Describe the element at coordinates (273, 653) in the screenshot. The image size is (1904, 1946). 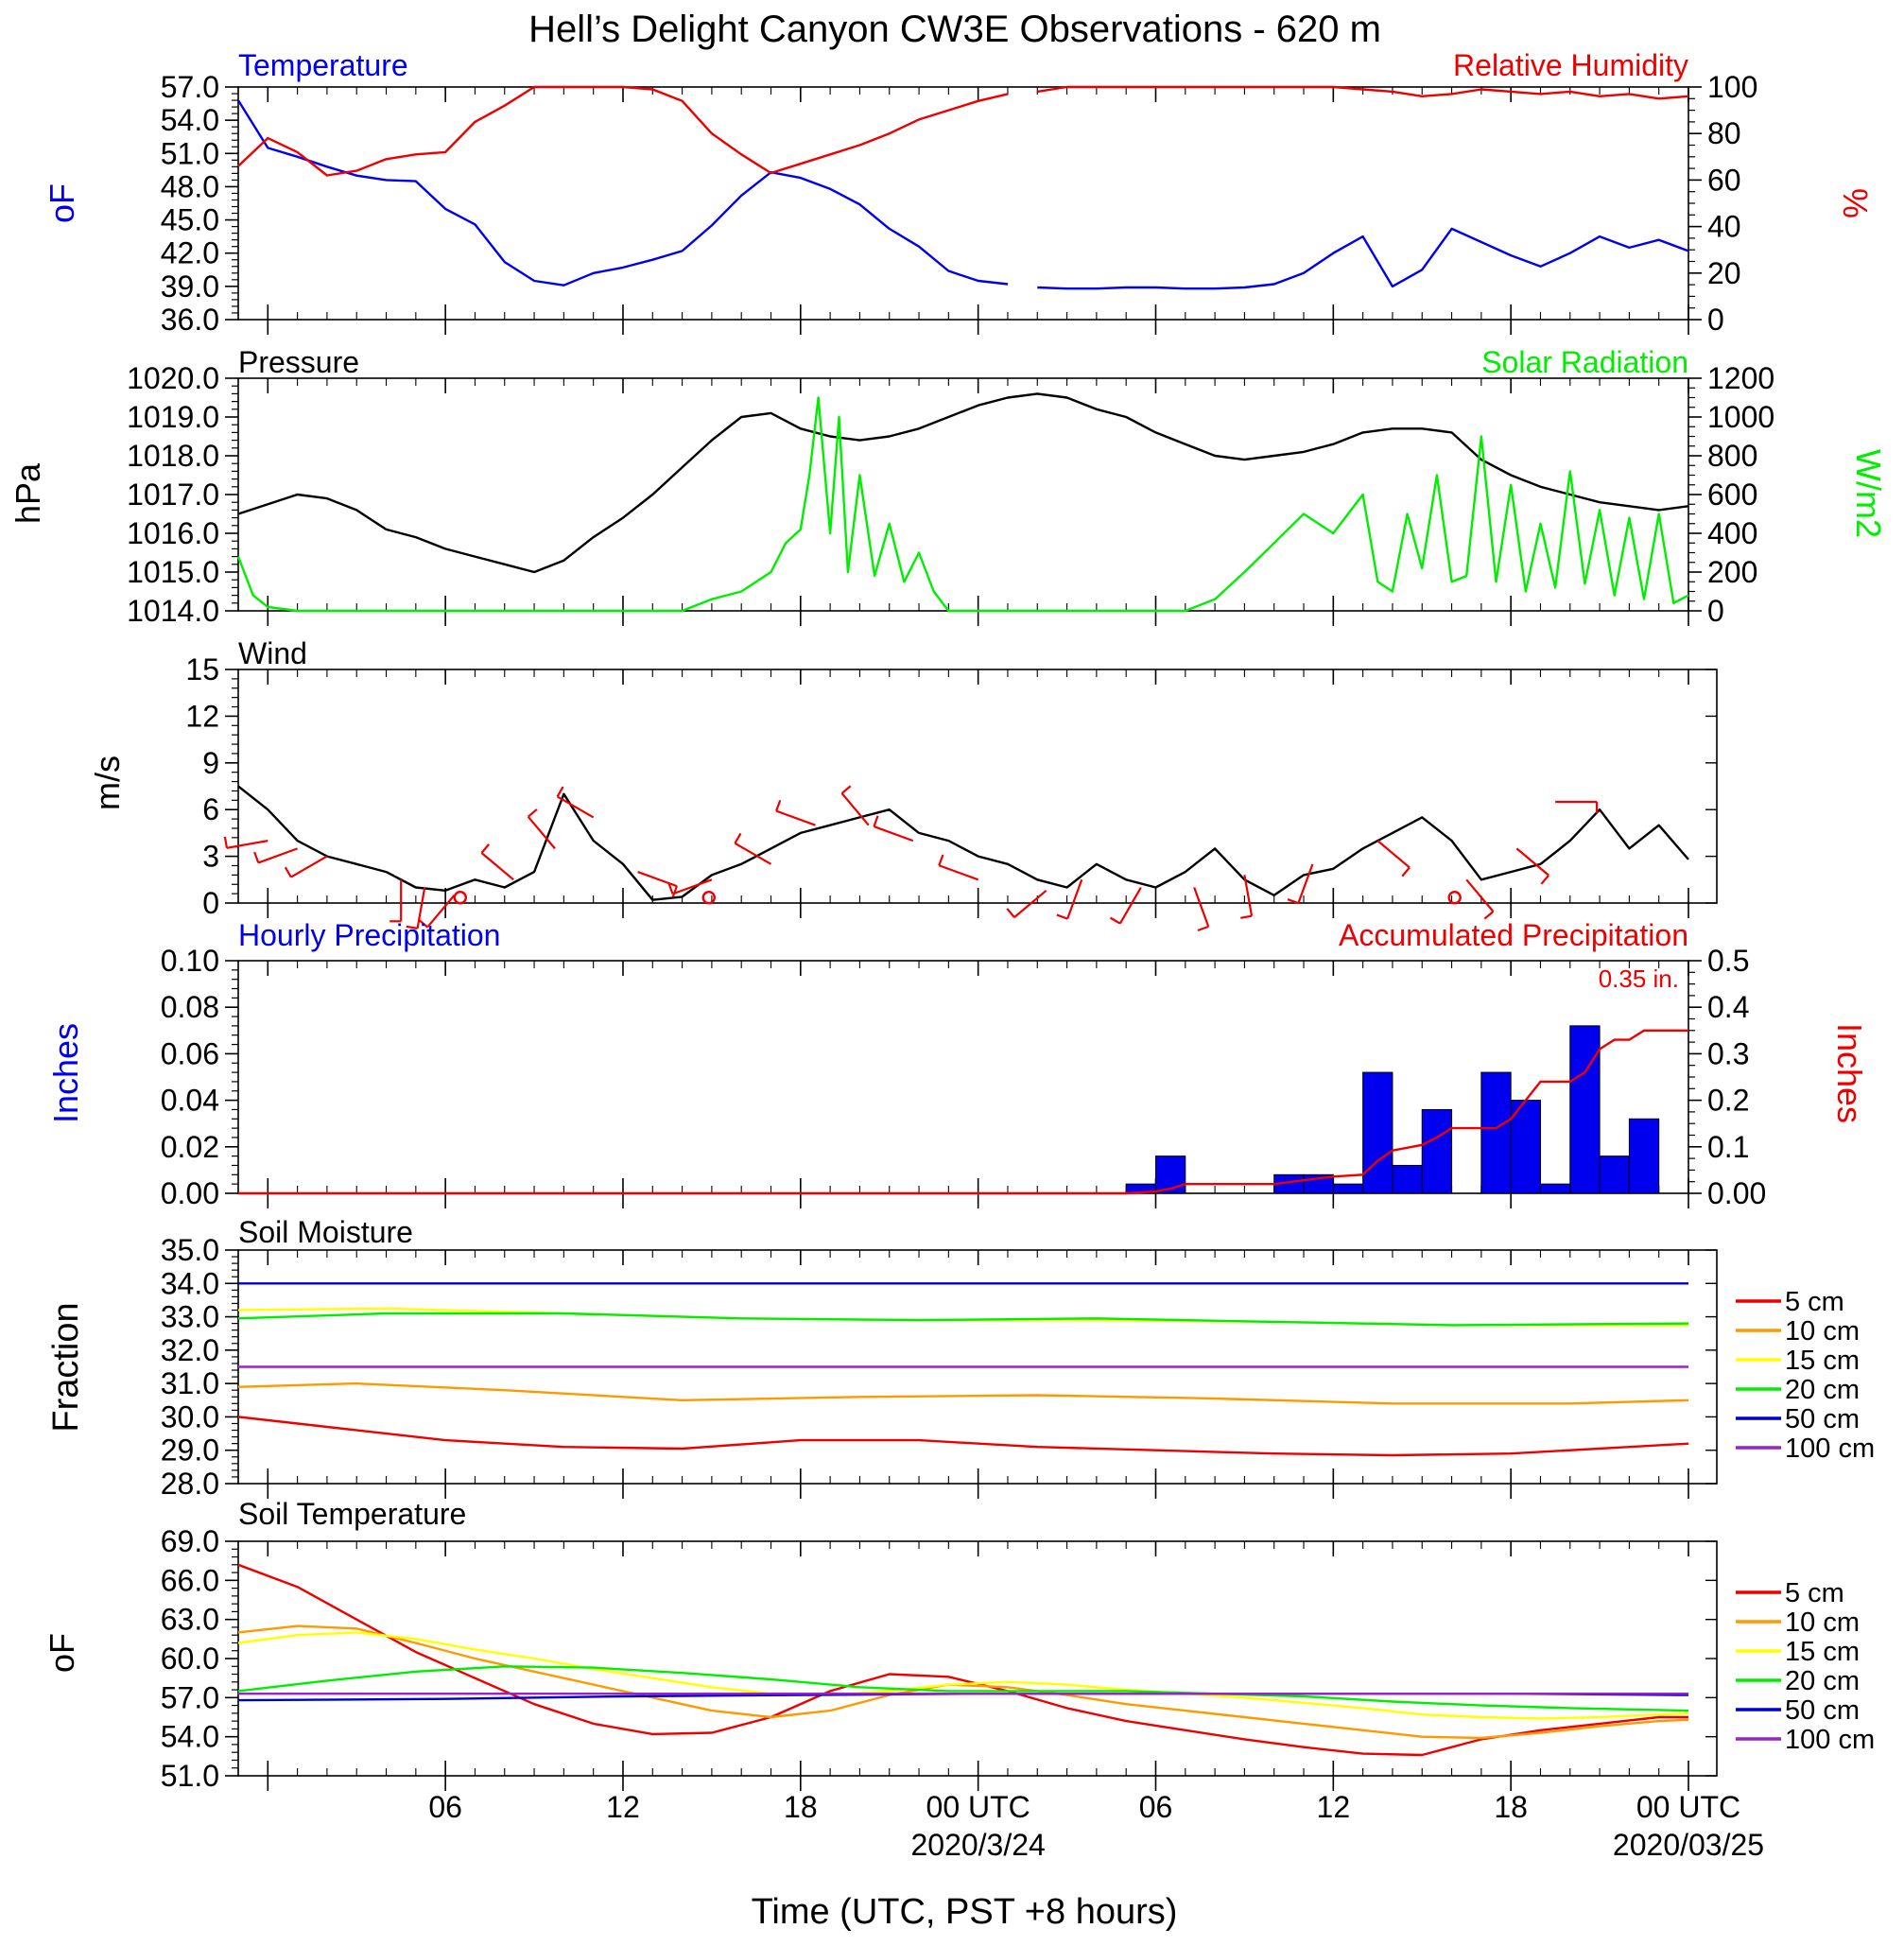
I see `wind-label: Wind` at that location.